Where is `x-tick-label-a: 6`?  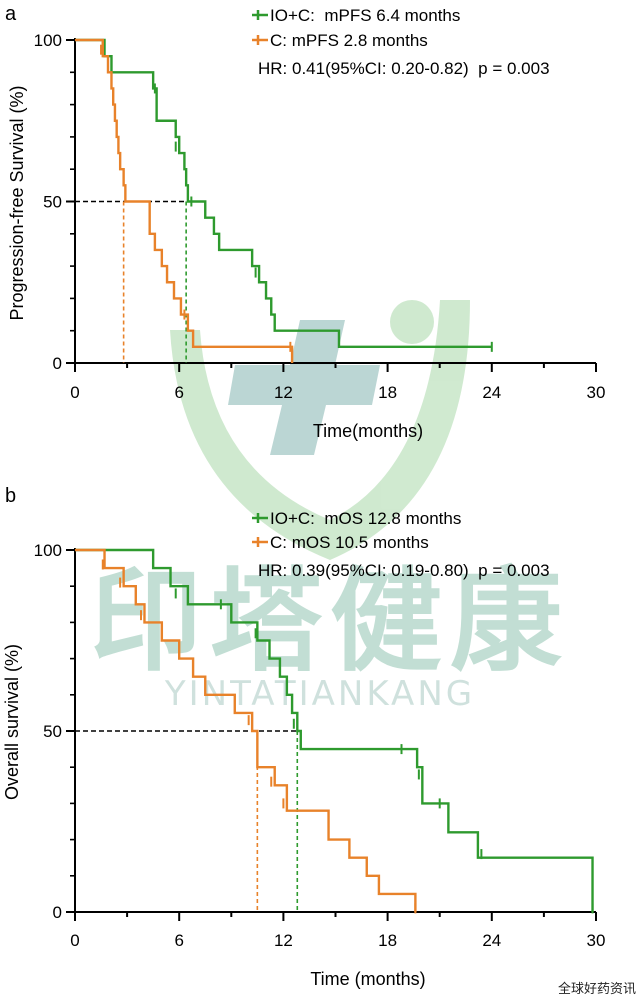
x-tick-label-a: 6 is located at coordinates (178, 392).